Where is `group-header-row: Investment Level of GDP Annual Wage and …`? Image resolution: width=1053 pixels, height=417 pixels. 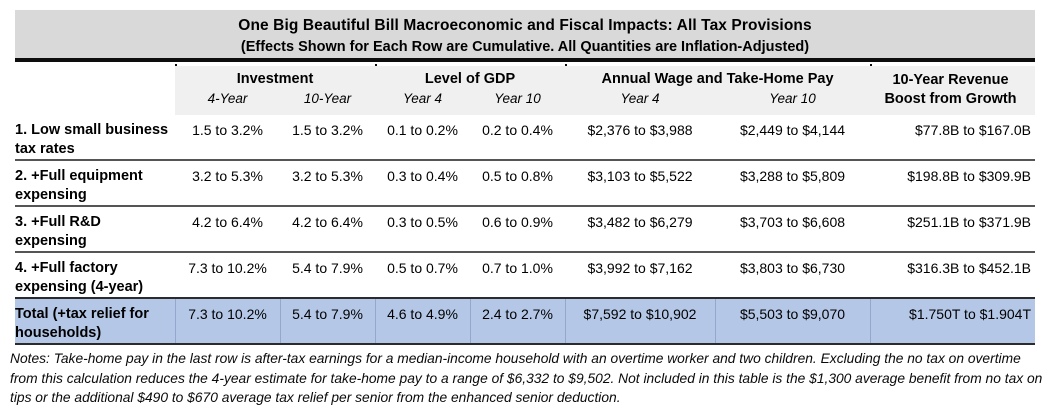
group-header-row: Investment Level of GDP Annual Wage and … is located at coordinates (525, 90).